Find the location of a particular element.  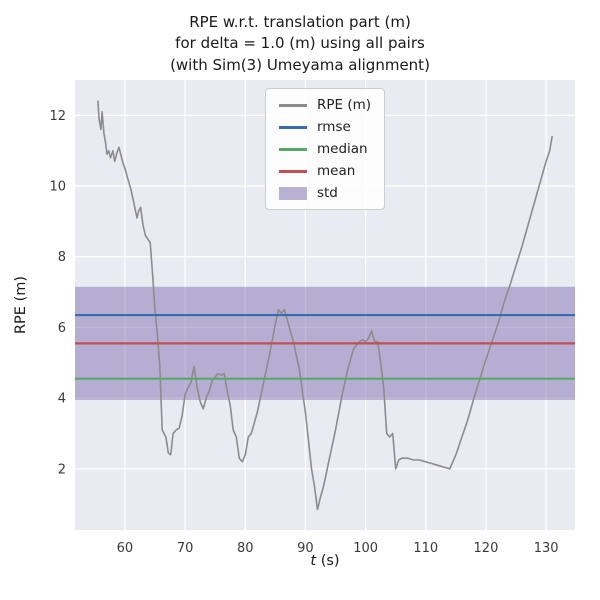

legend-label: mean is located at coordinates (336, 171).